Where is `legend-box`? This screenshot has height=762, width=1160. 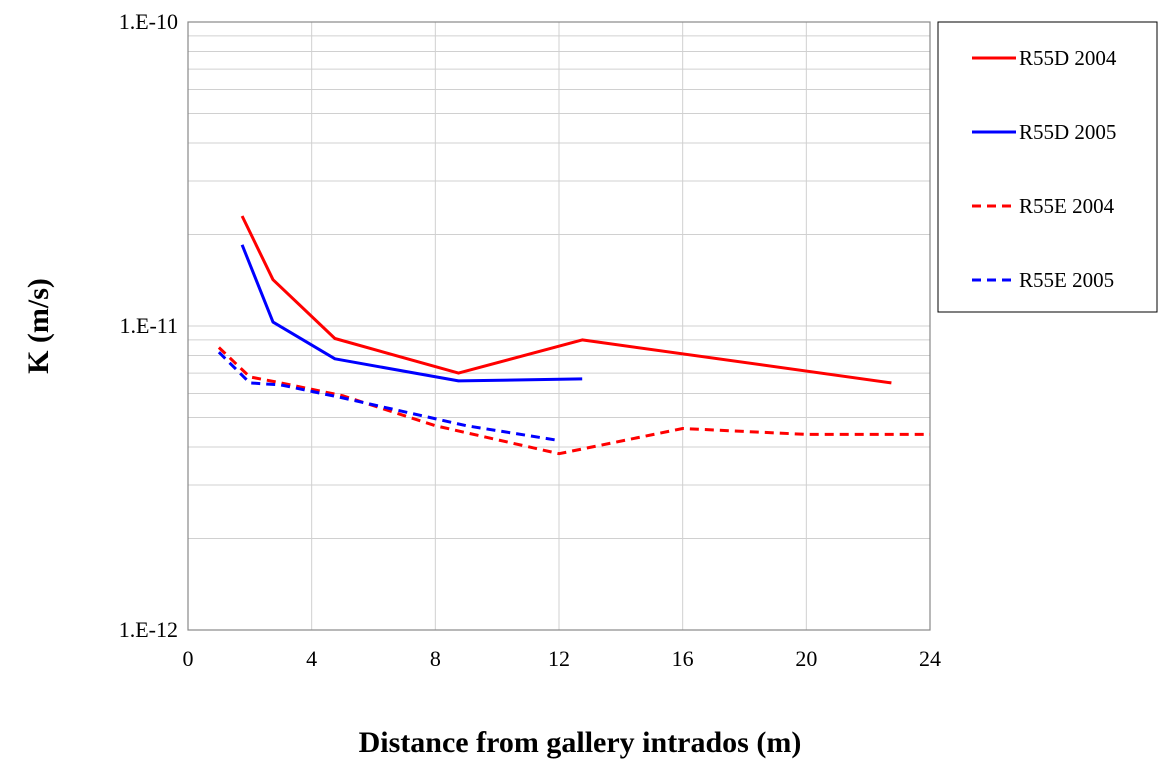 legend-box is located at coordinates (1047, 167).